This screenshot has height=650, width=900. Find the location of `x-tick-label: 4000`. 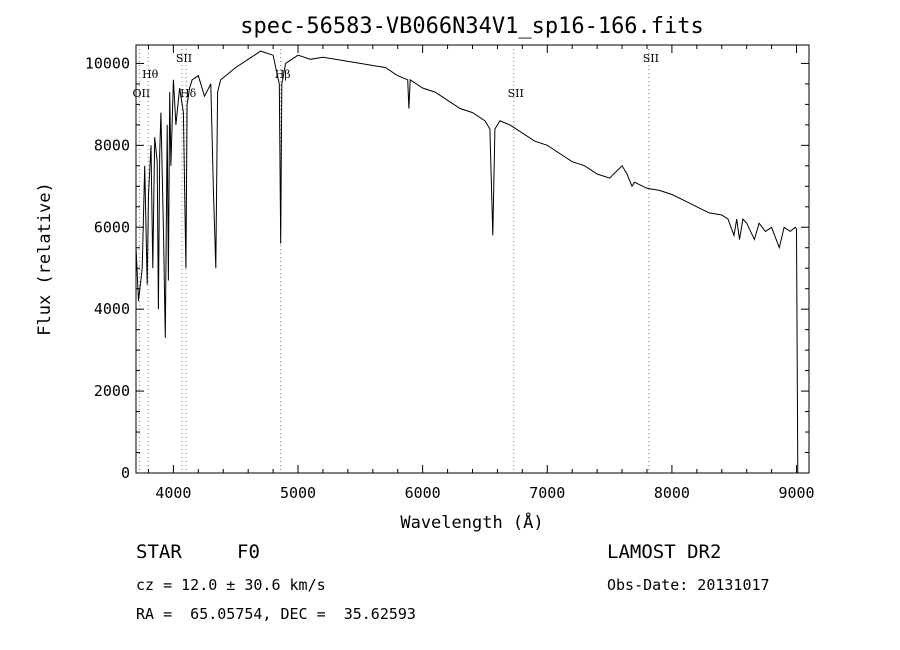

x-tick-label: 4000 is located at coordinates (173, 493).